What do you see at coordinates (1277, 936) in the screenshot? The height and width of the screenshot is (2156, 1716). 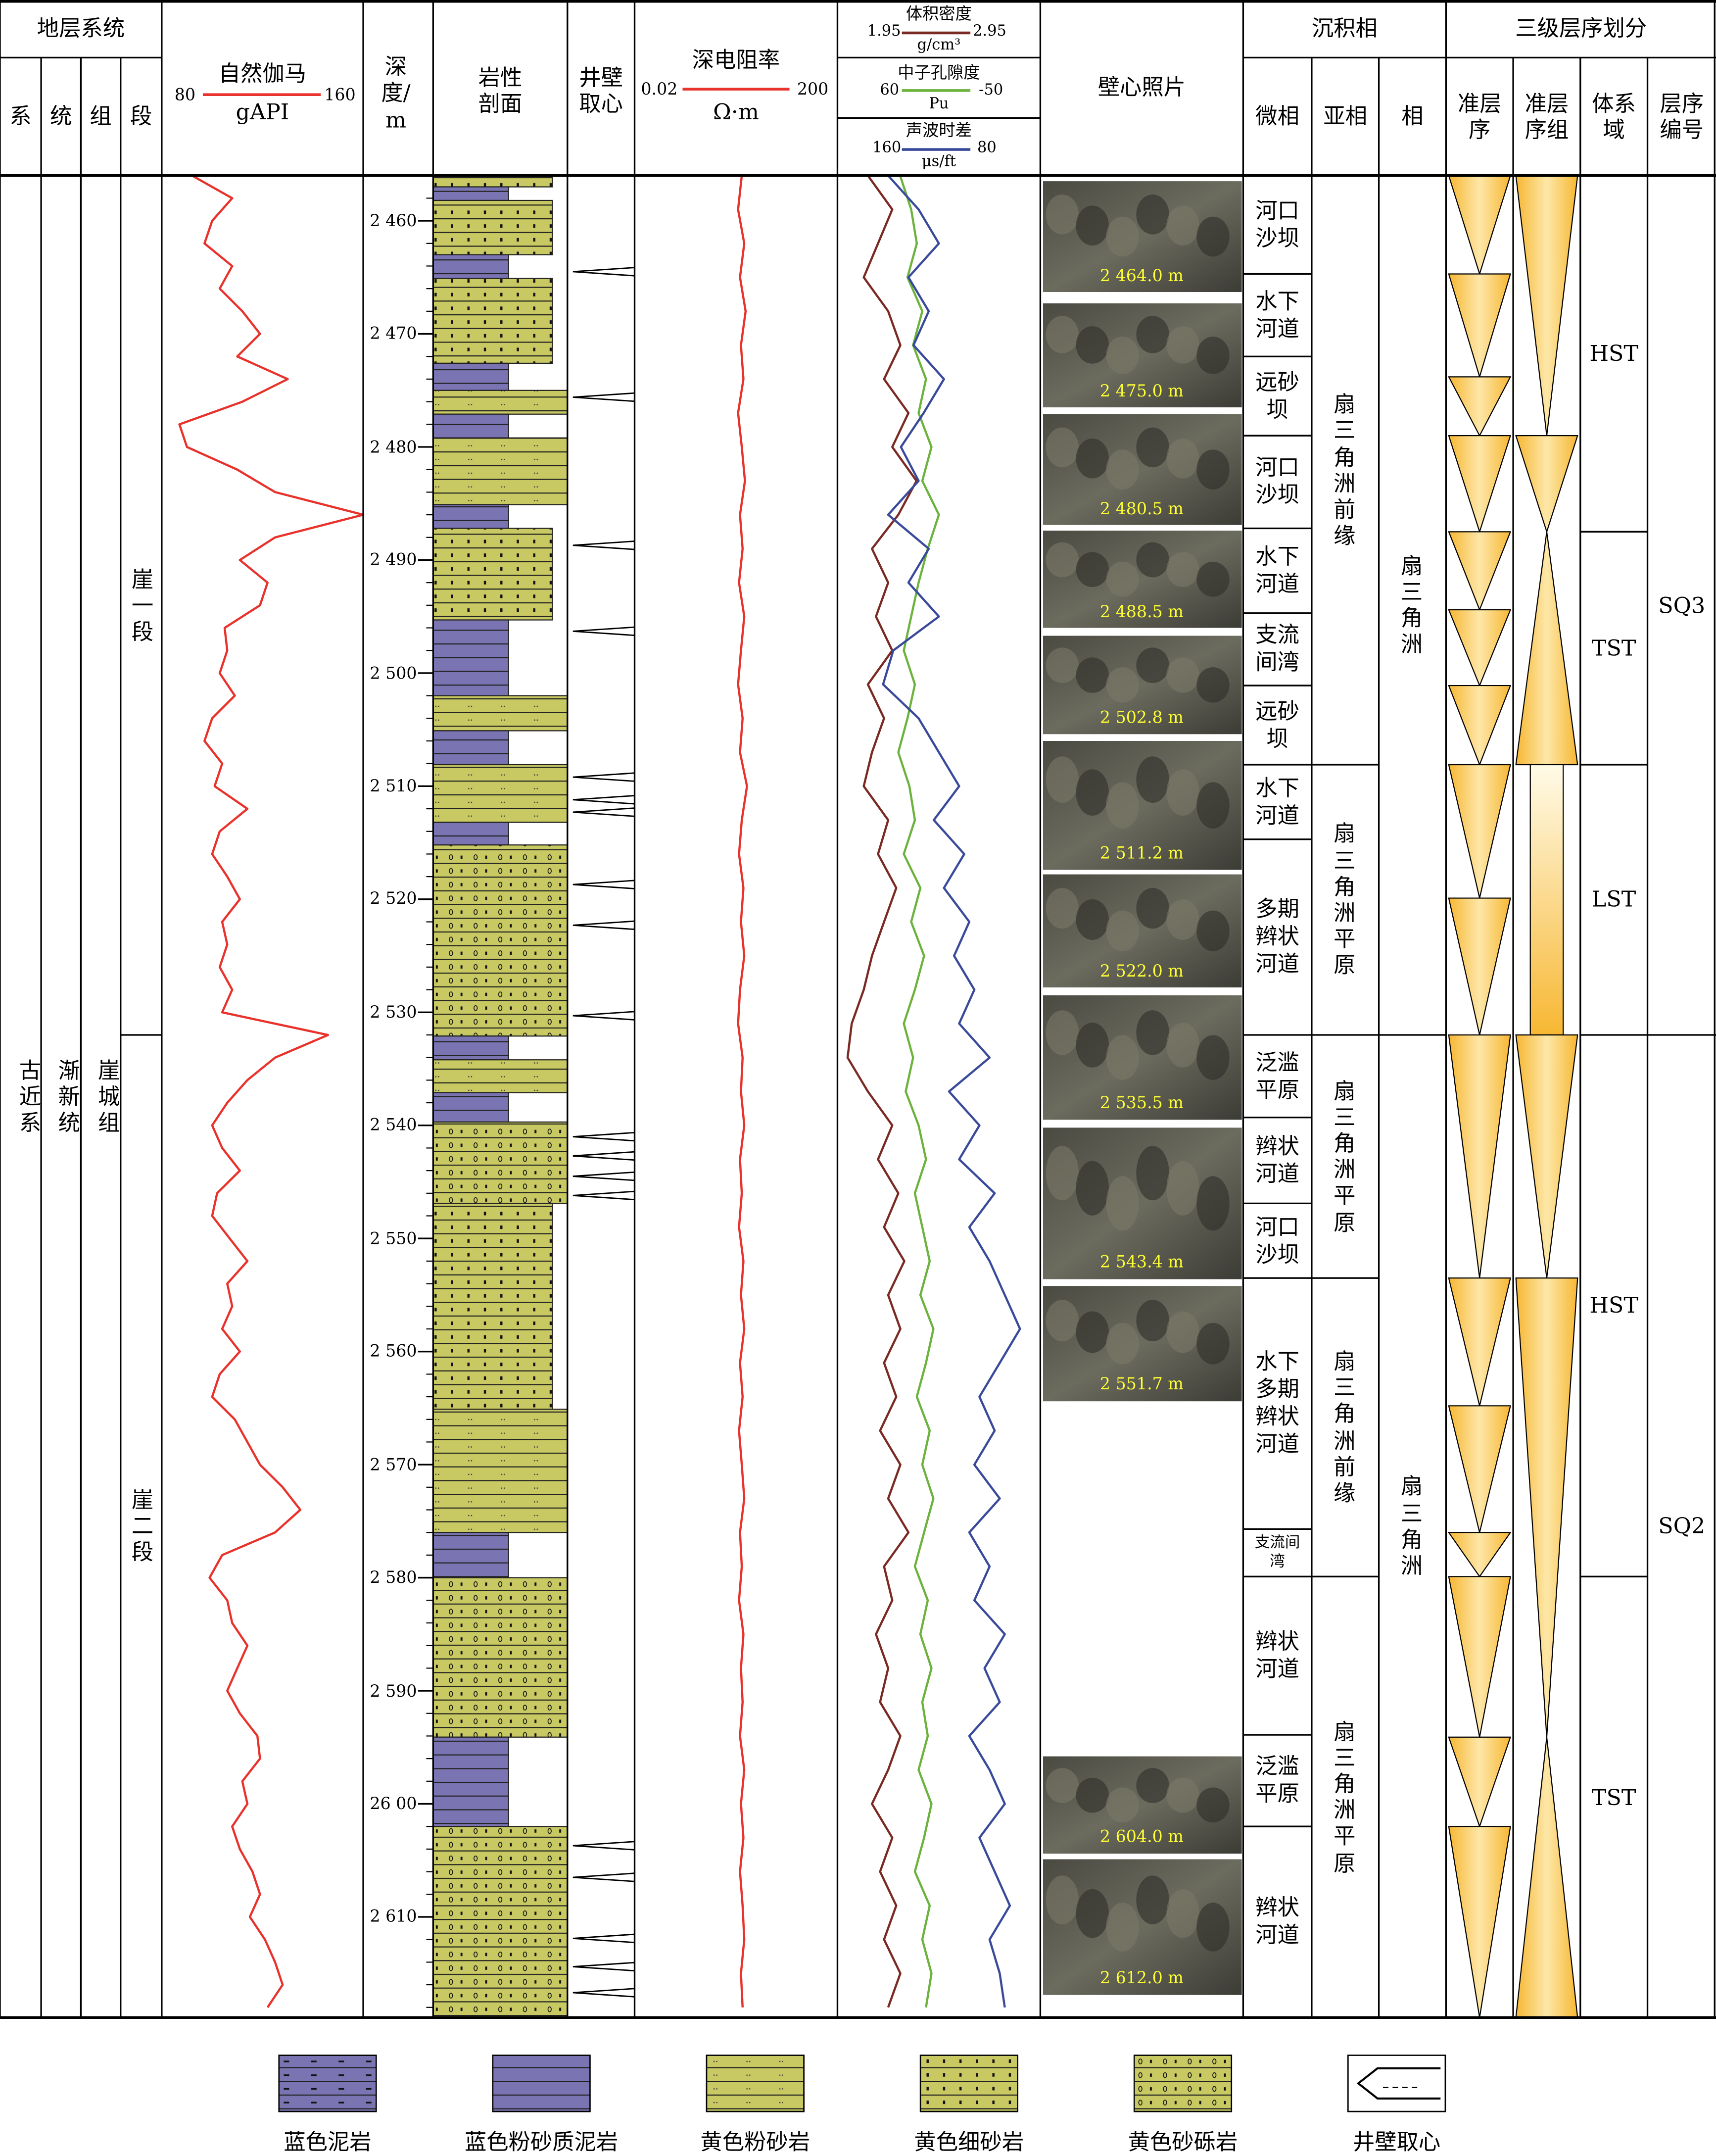 I see `micro-facies: 多期辫状河道` at bounding box center [1277, 936].